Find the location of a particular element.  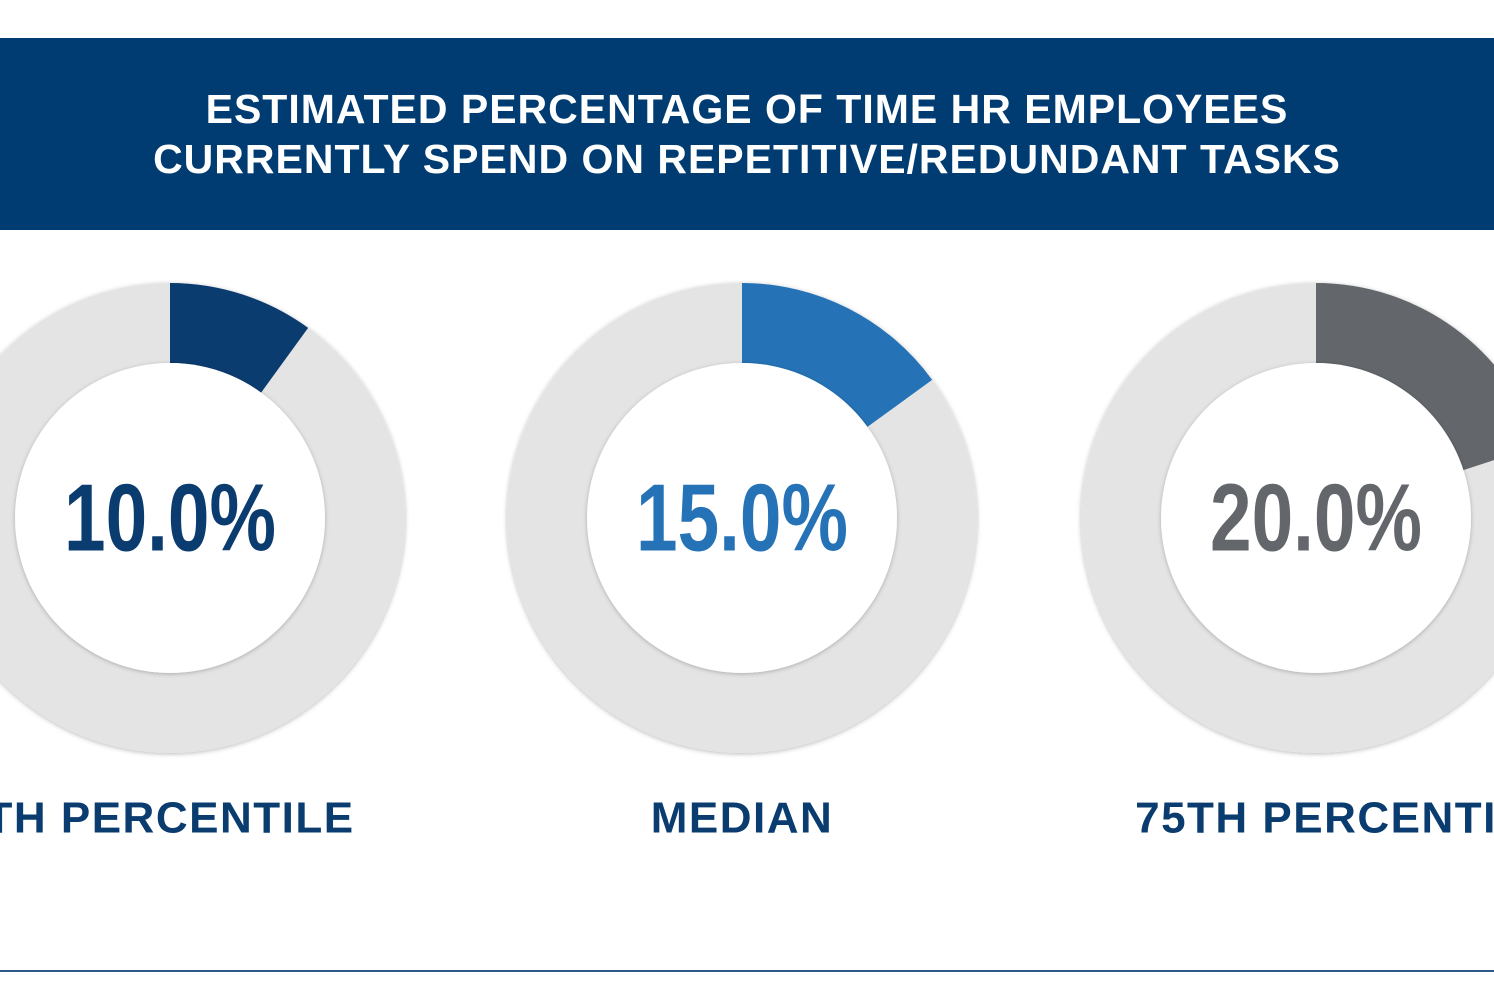

donut-hole-25th-percentile is located at coordinates (170, 518).